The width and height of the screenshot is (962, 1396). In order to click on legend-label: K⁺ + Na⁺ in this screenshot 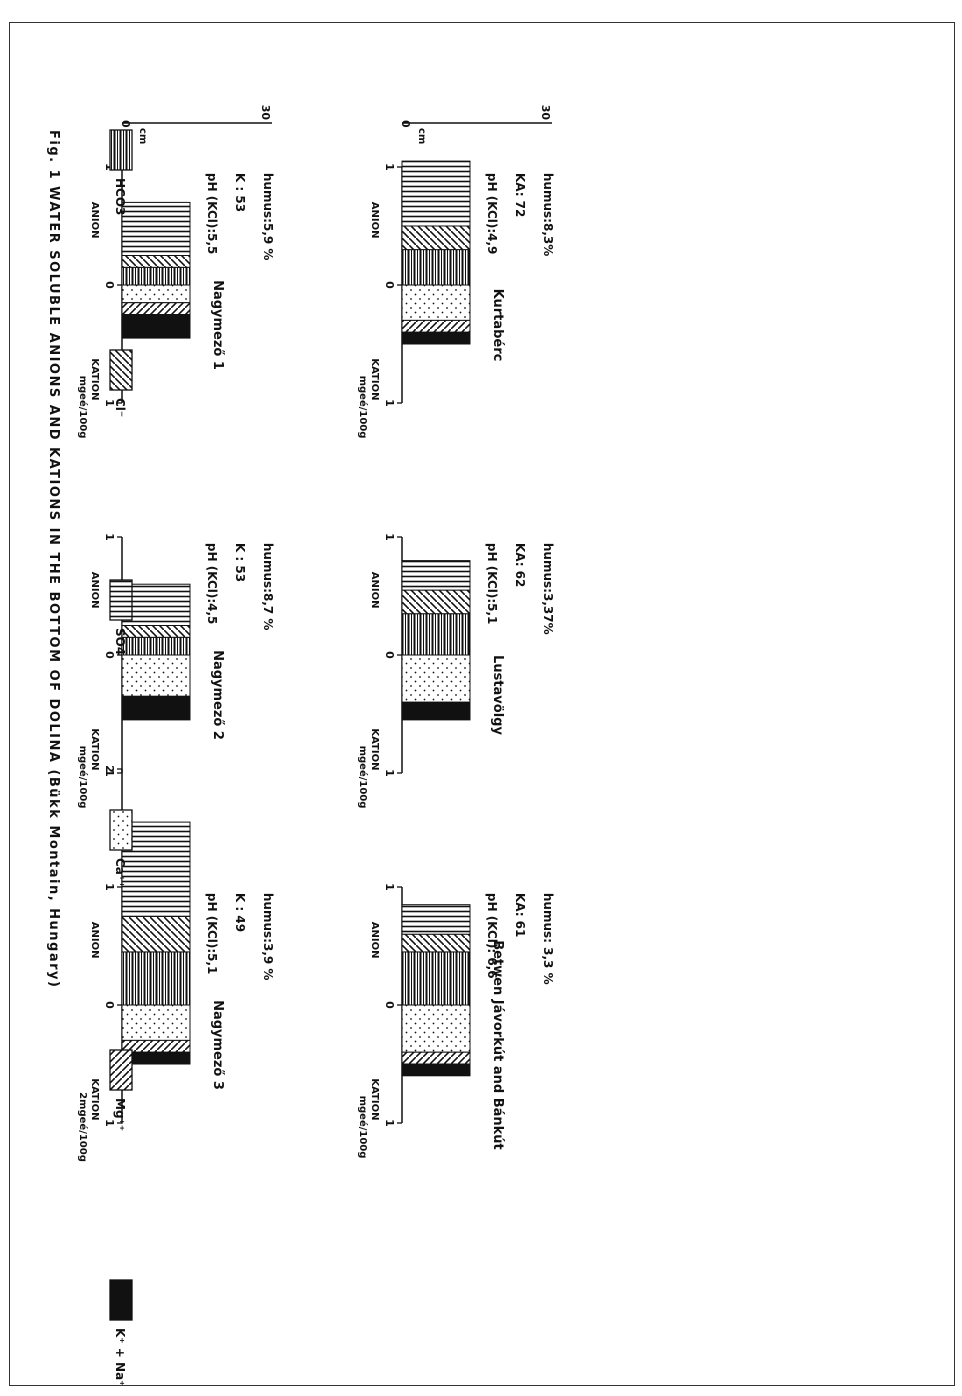, I will do `click(120, 1357)`.